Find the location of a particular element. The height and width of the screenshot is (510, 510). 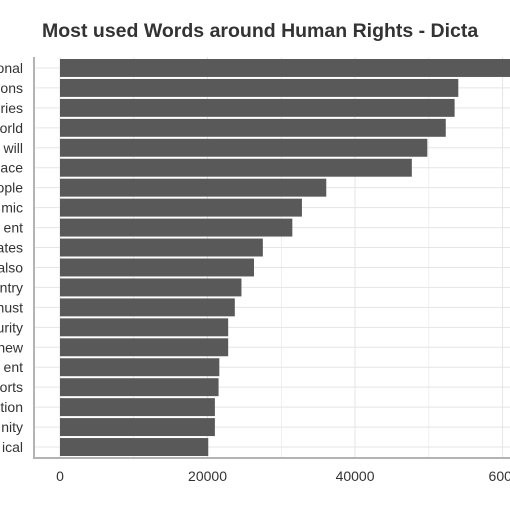

y-tick-label: ries is located at coordinates (11, 108).